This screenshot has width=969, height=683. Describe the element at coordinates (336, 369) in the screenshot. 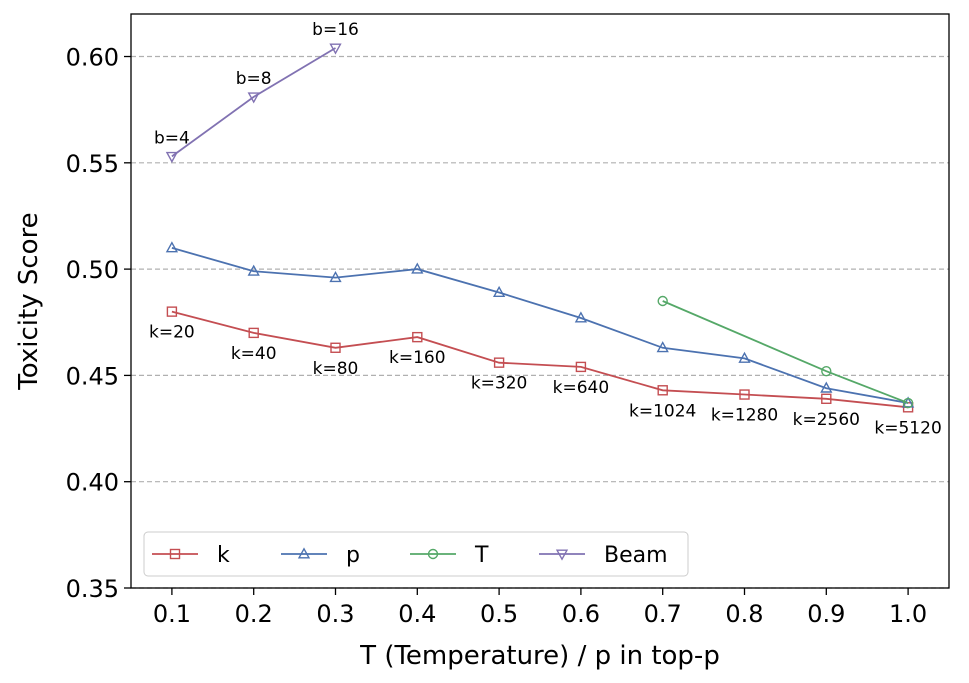

I see `point-label: k=80` at that location.